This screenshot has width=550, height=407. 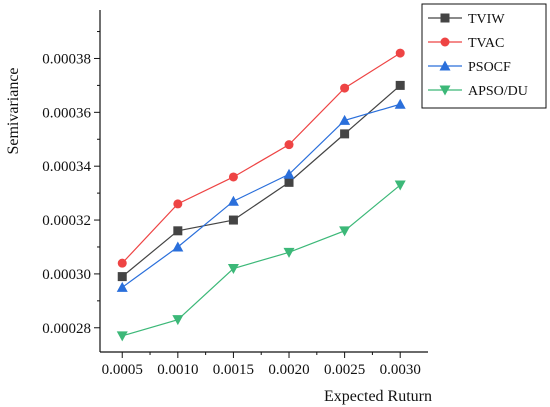 What do you see at coordinates (344, 370) in the screenshot?
I see `x-tick-label: 0.0025` at bounding box center [344, 370].